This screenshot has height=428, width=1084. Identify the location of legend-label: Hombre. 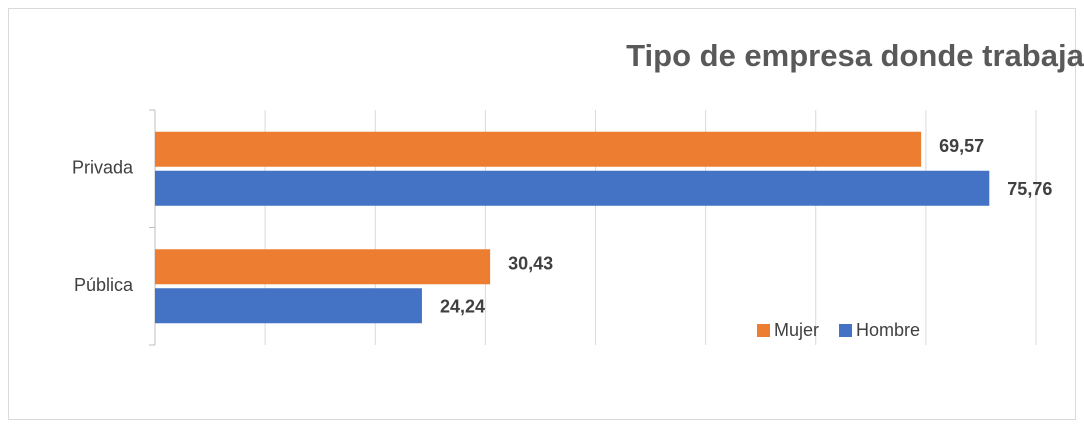
(888, 330).